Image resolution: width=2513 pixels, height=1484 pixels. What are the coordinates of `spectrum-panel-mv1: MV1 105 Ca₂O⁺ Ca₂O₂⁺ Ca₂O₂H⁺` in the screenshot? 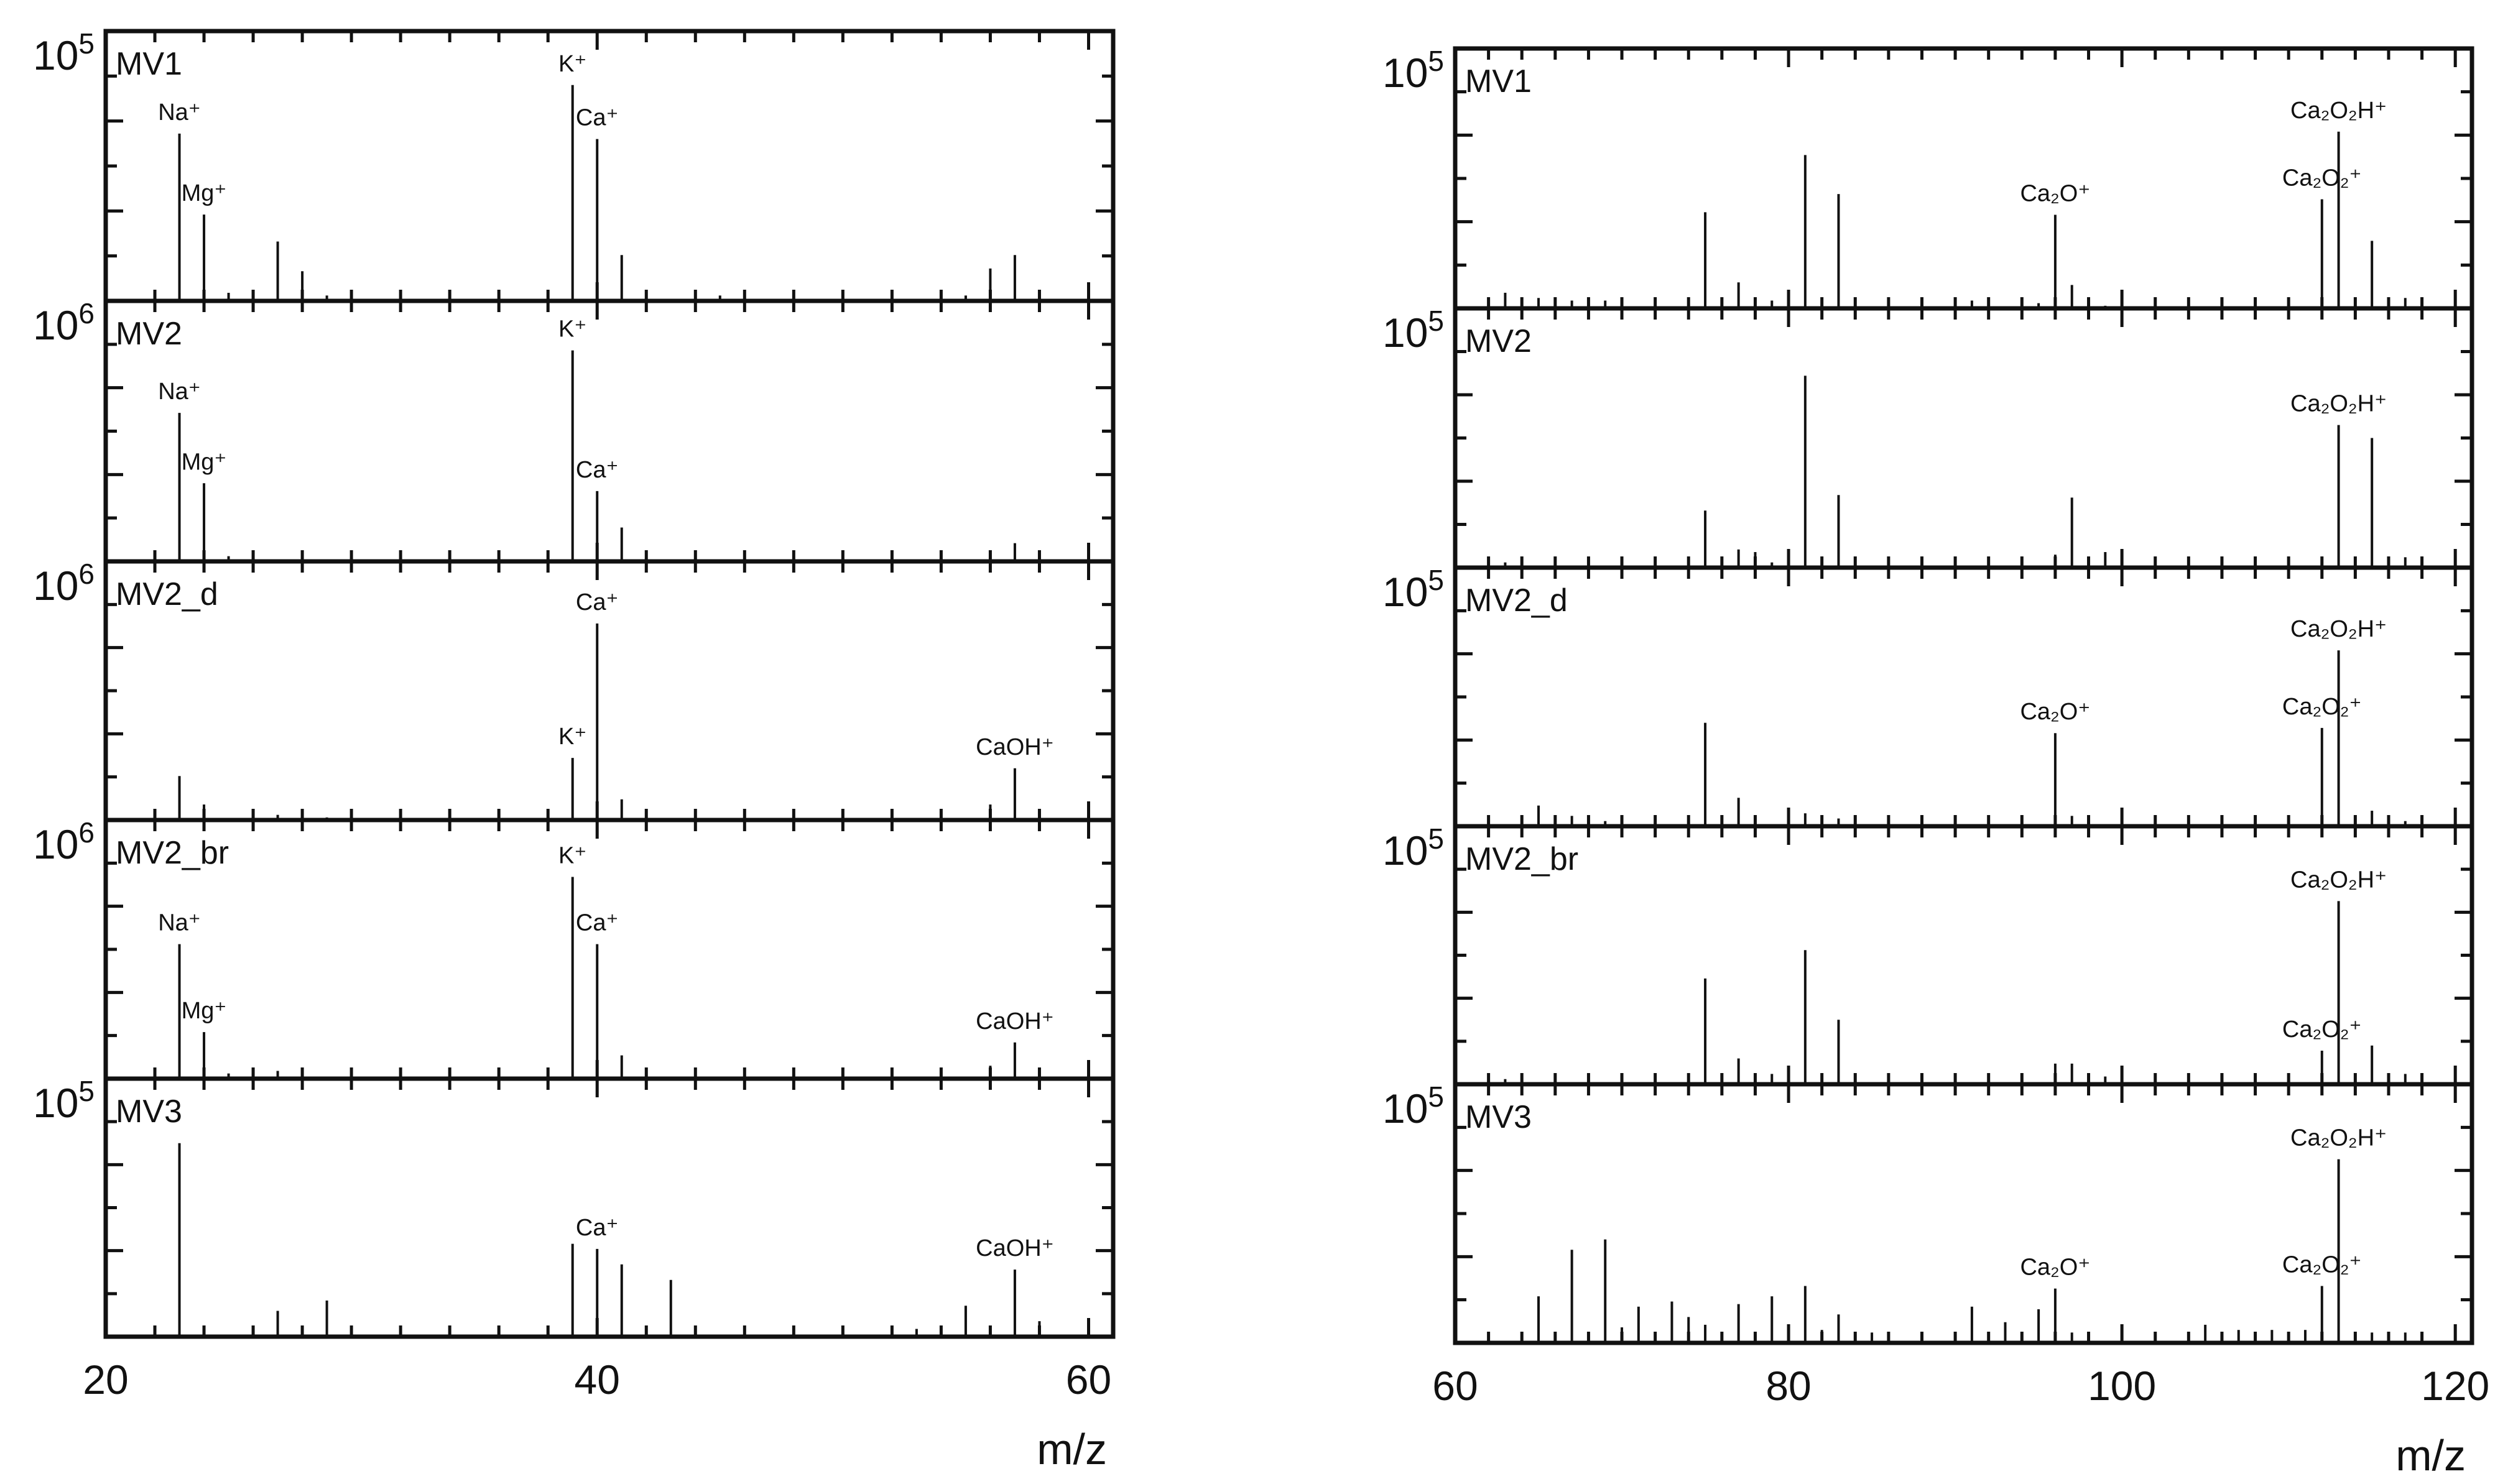 It's located at (1928, 178).